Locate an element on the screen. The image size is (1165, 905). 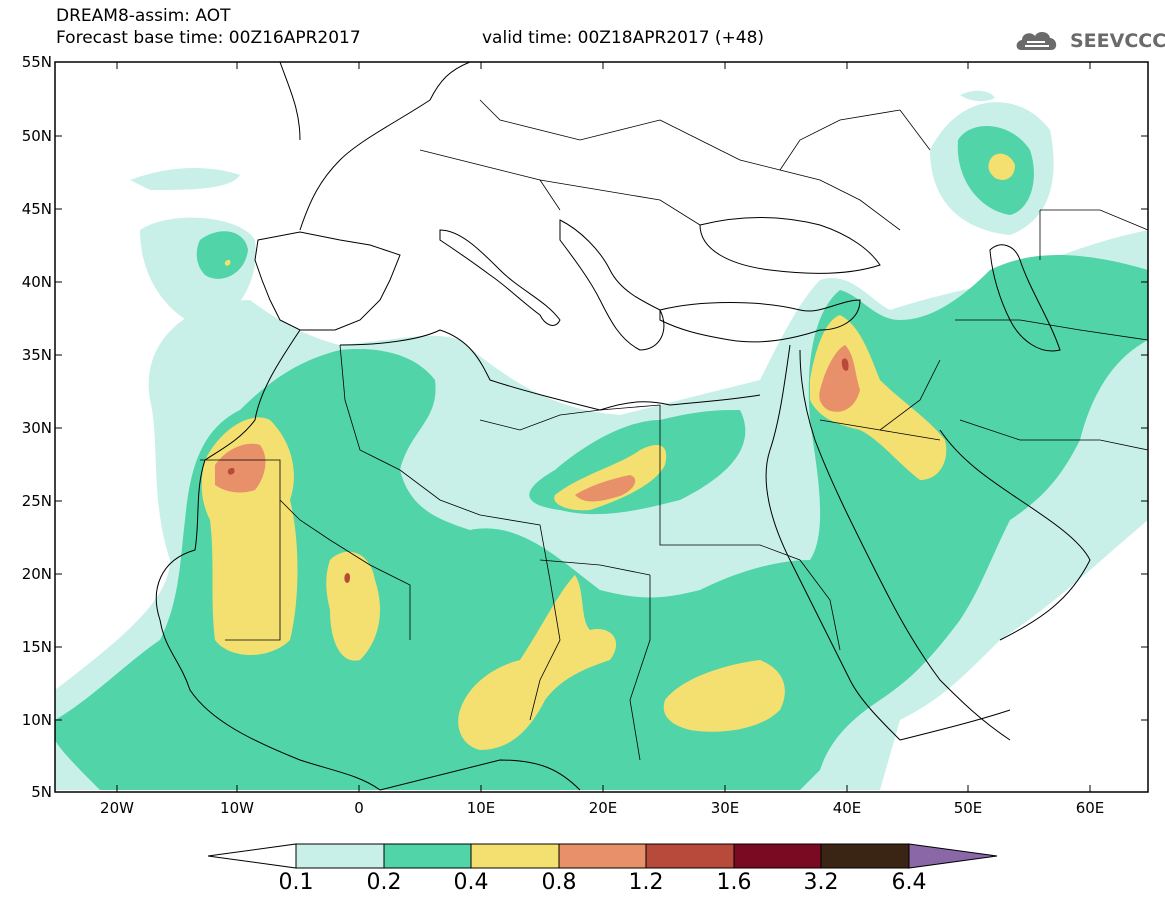
aot-band-0.8 is located at coordinates (537, 423).